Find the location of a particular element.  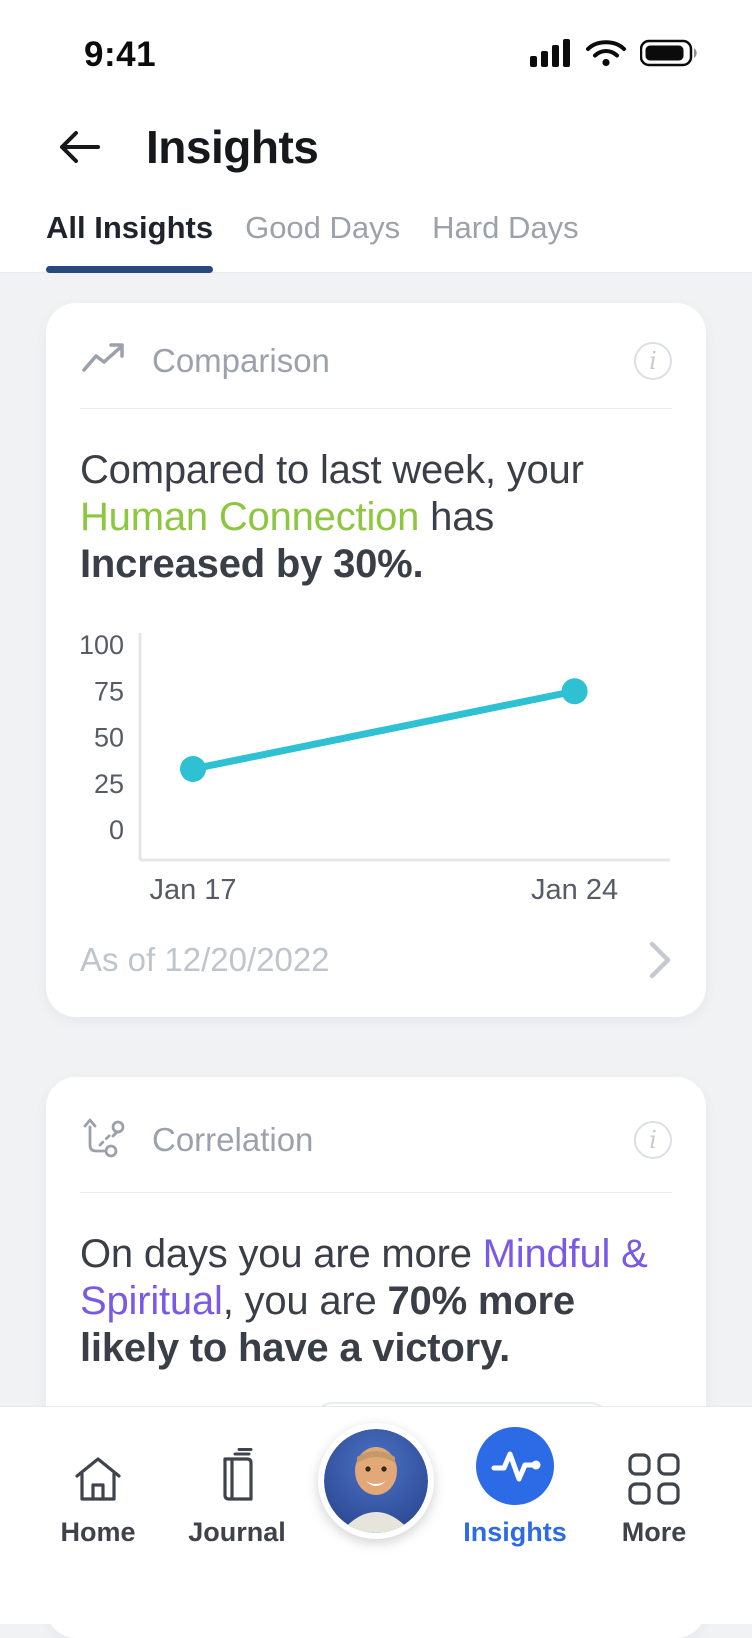

nav-item-insights: Insights is located at coordinates (515, 1487).